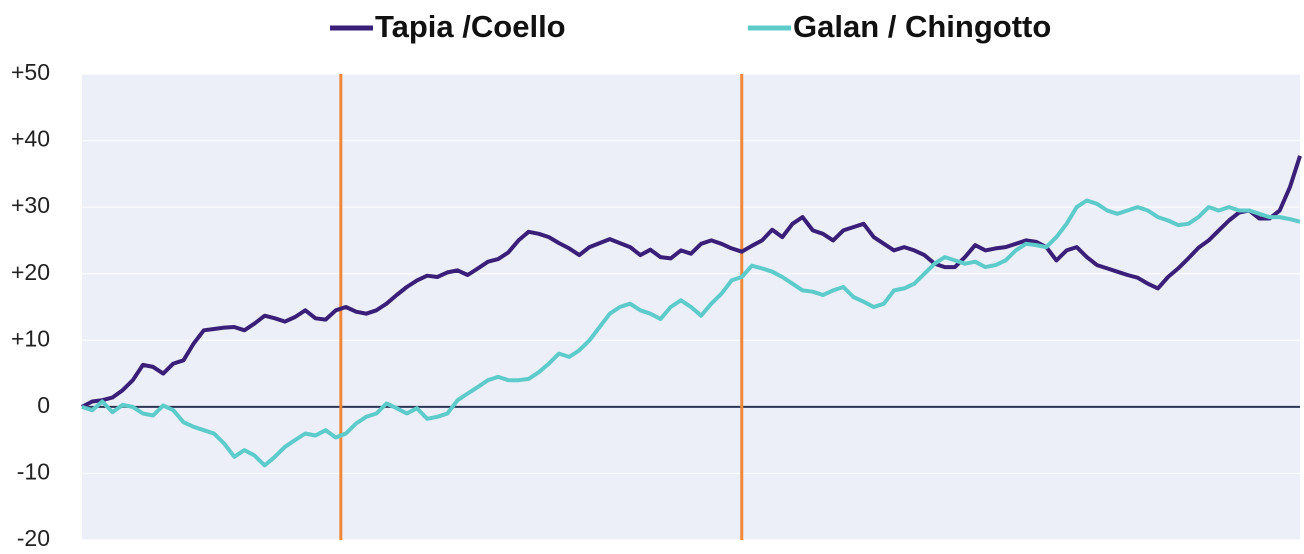  What do you see at coordinates (30, 72) in the screenshot?
I see `y-tick-label: +50` at bounding box center [30, 72].